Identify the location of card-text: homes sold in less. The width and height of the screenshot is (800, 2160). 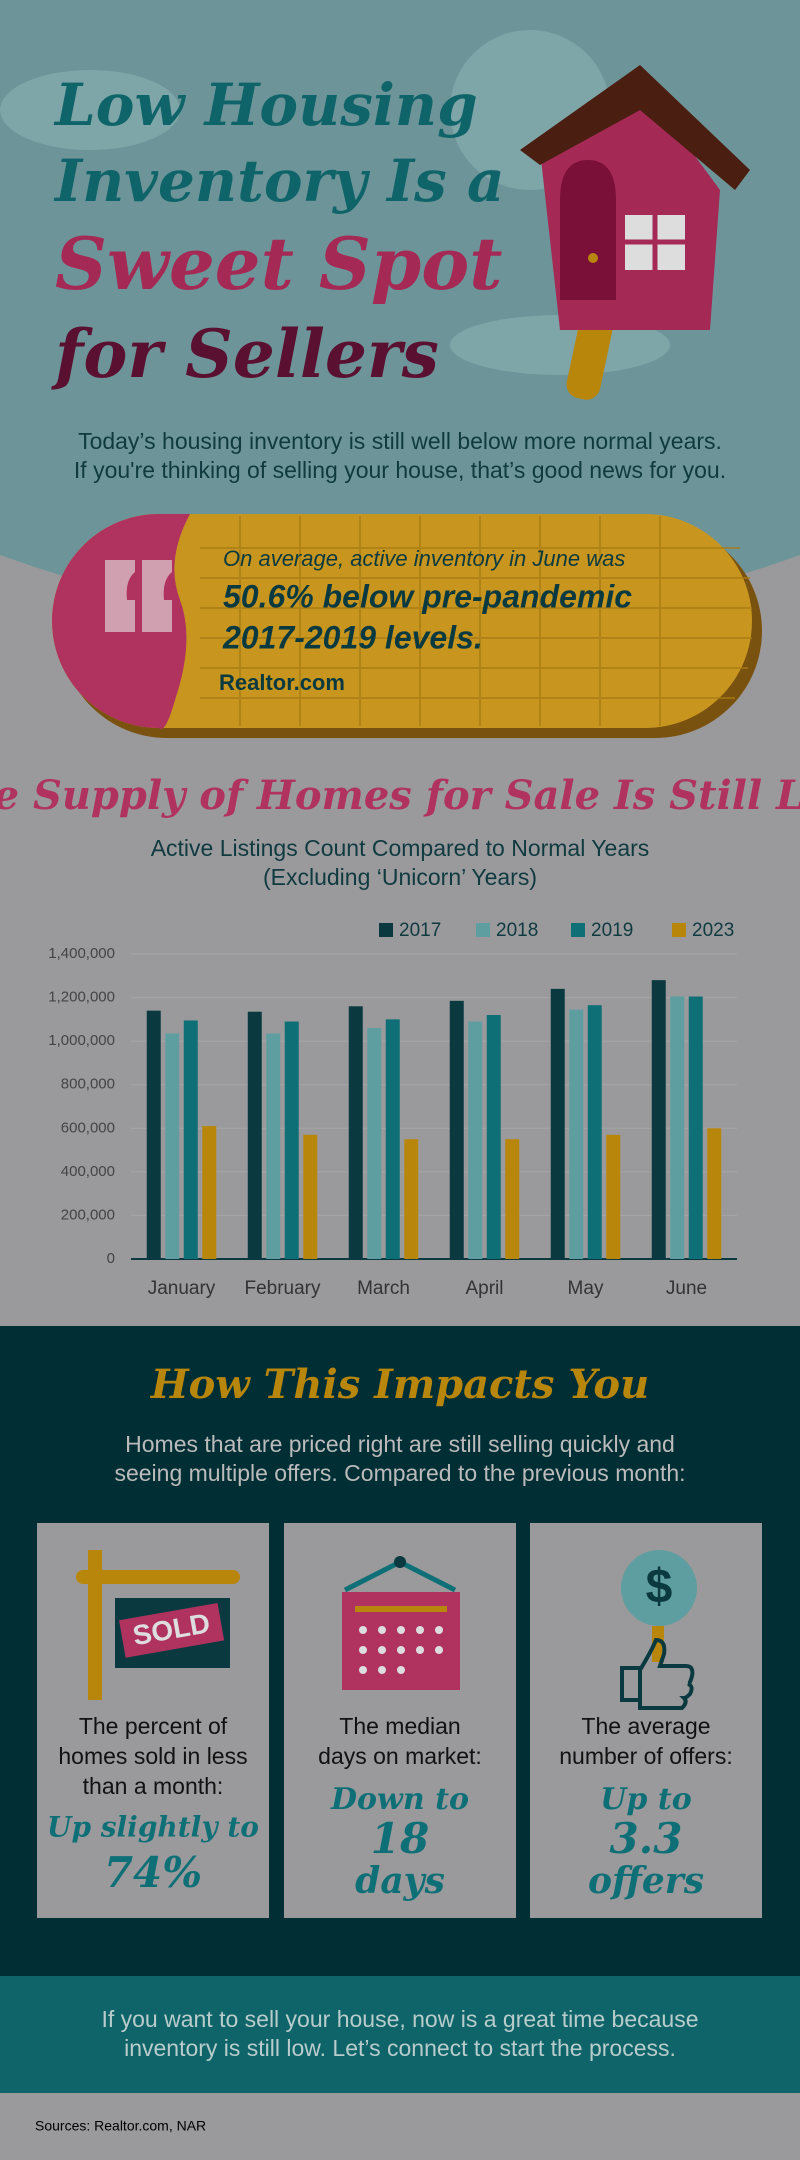
(152, 1756).